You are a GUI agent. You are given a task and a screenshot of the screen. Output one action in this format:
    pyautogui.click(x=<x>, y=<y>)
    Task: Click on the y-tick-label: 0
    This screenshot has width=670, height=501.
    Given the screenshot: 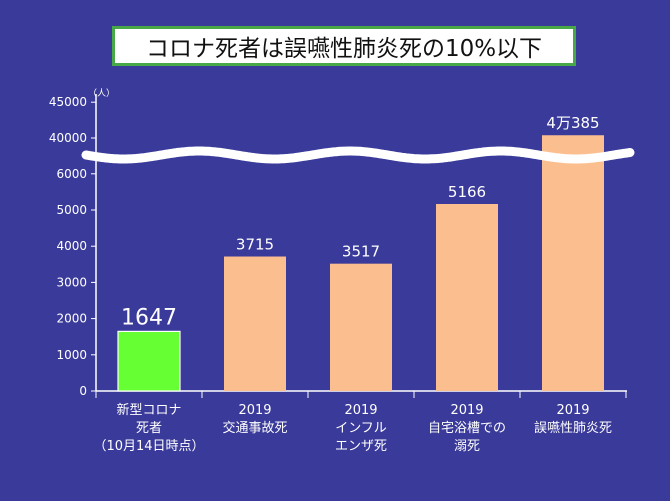 What is the action you would take?
    pyautogui.click(x=83, y=391)
    